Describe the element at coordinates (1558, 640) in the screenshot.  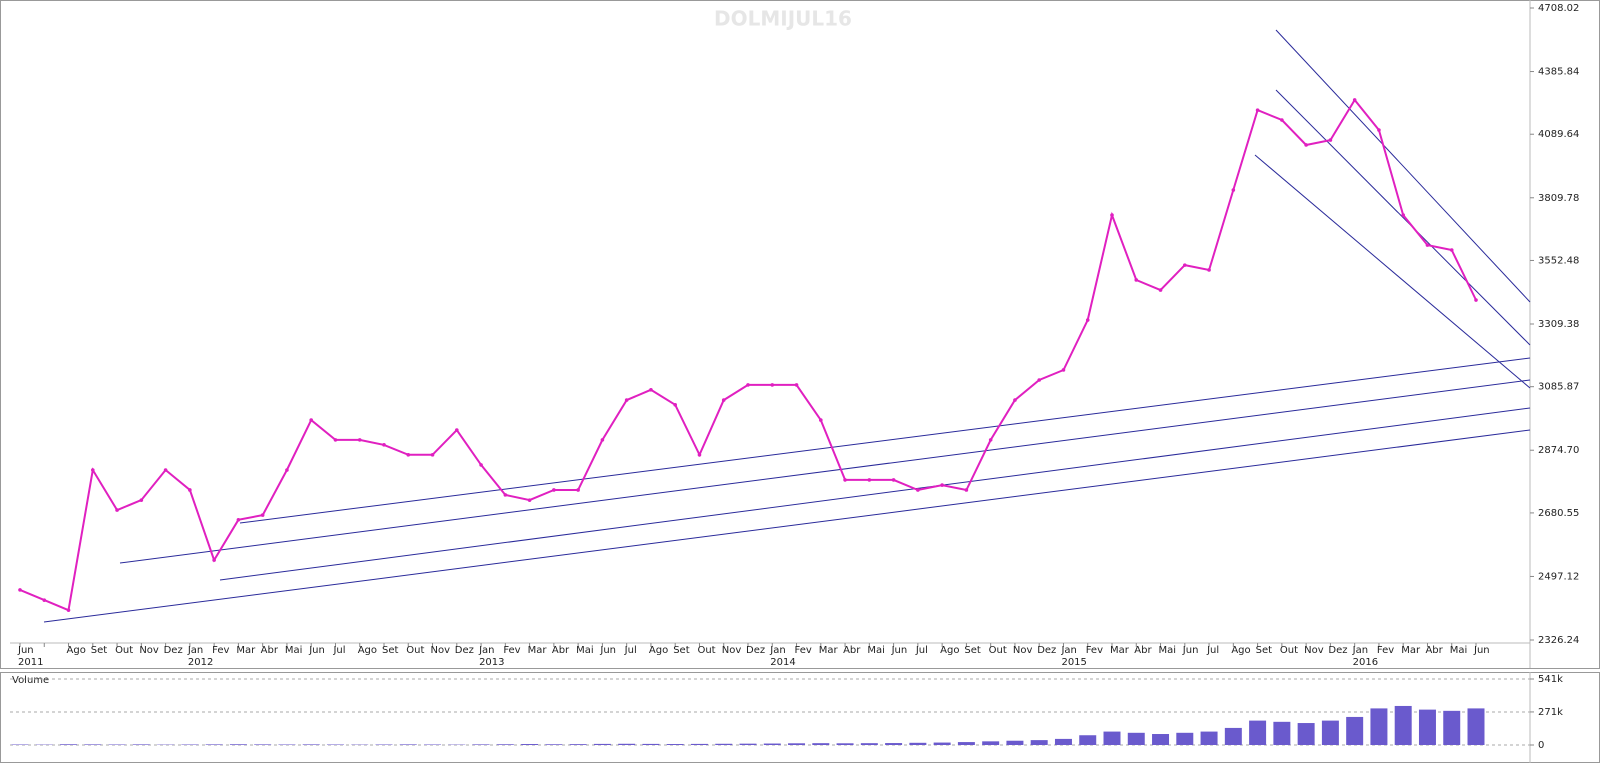
I see `y-tick-label: 2326.24` at that location.